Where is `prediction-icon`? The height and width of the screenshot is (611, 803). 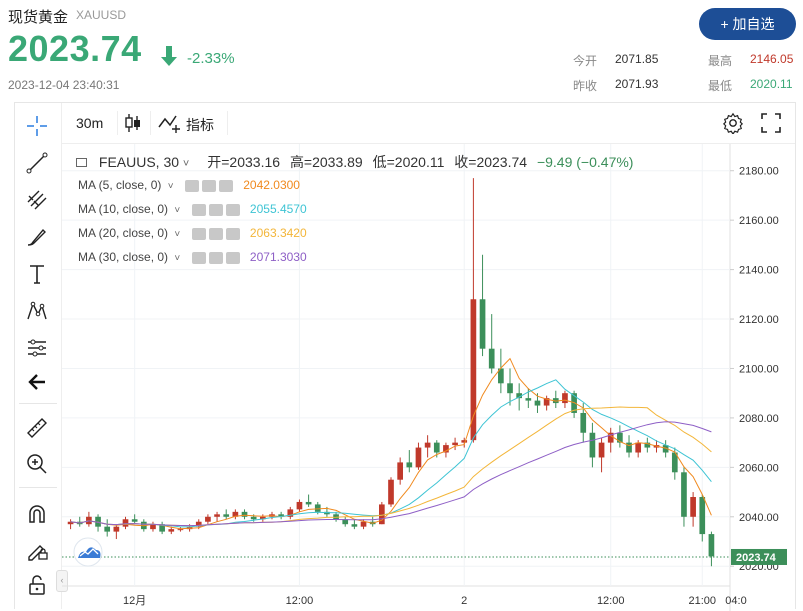
prediction-icon is located at coordinates (37, 348).